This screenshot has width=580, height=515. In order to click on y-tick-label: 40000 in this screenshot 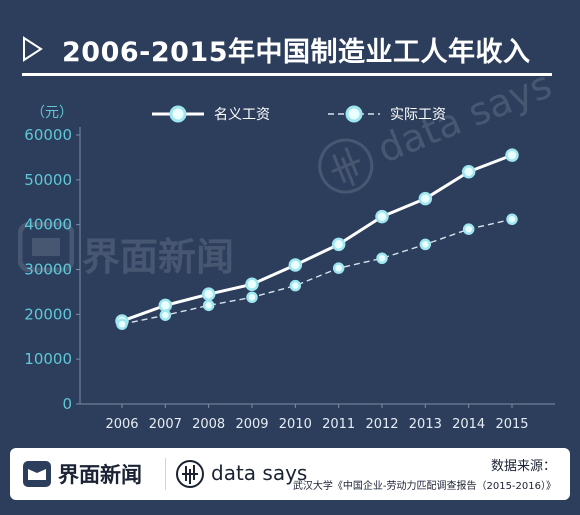, I will do `click(48, 225)`.